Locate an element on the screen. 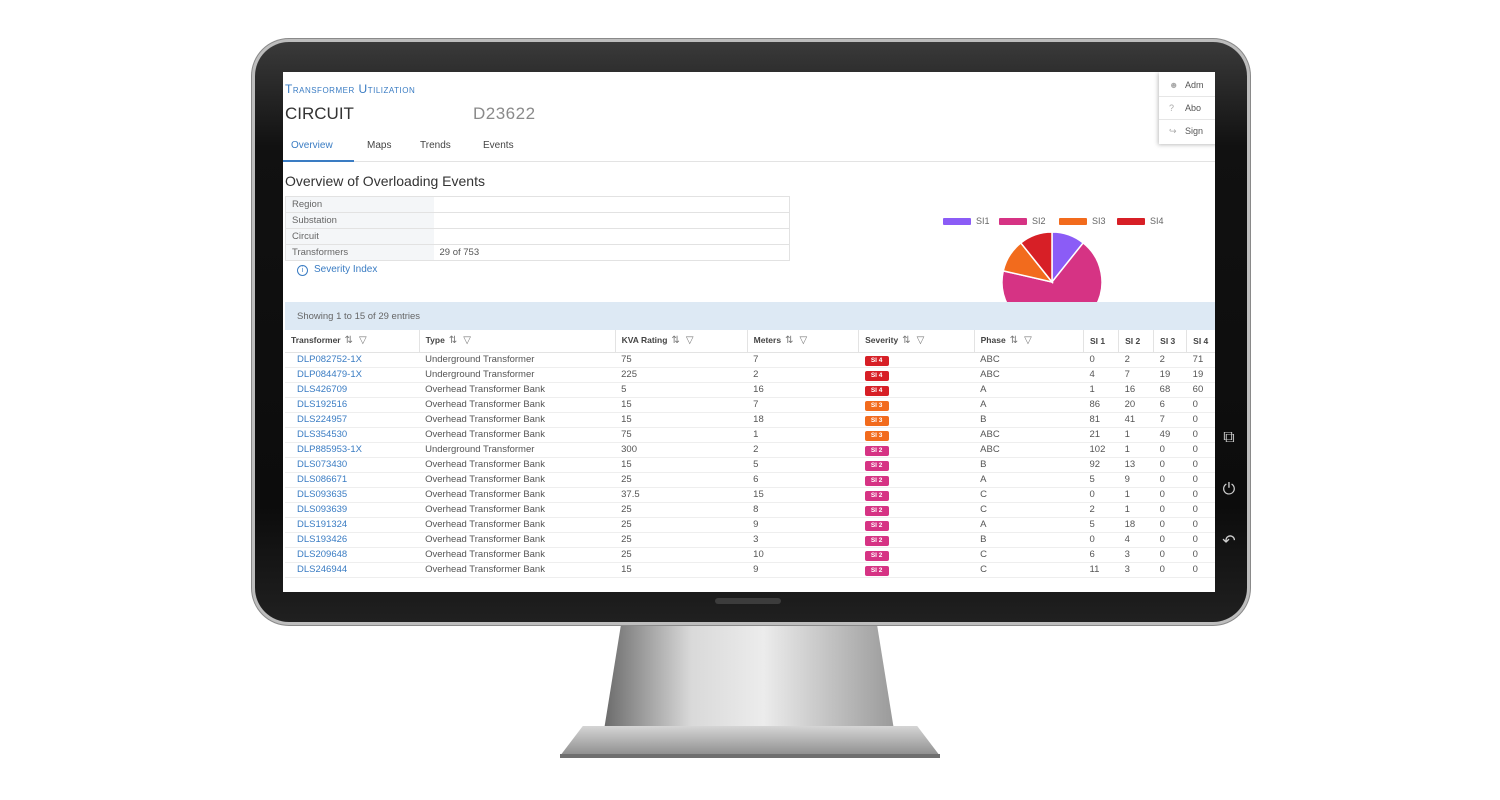 This screenshot has width=1500, height=800. tab-trends: Trends is located at coordinates (435, 145).